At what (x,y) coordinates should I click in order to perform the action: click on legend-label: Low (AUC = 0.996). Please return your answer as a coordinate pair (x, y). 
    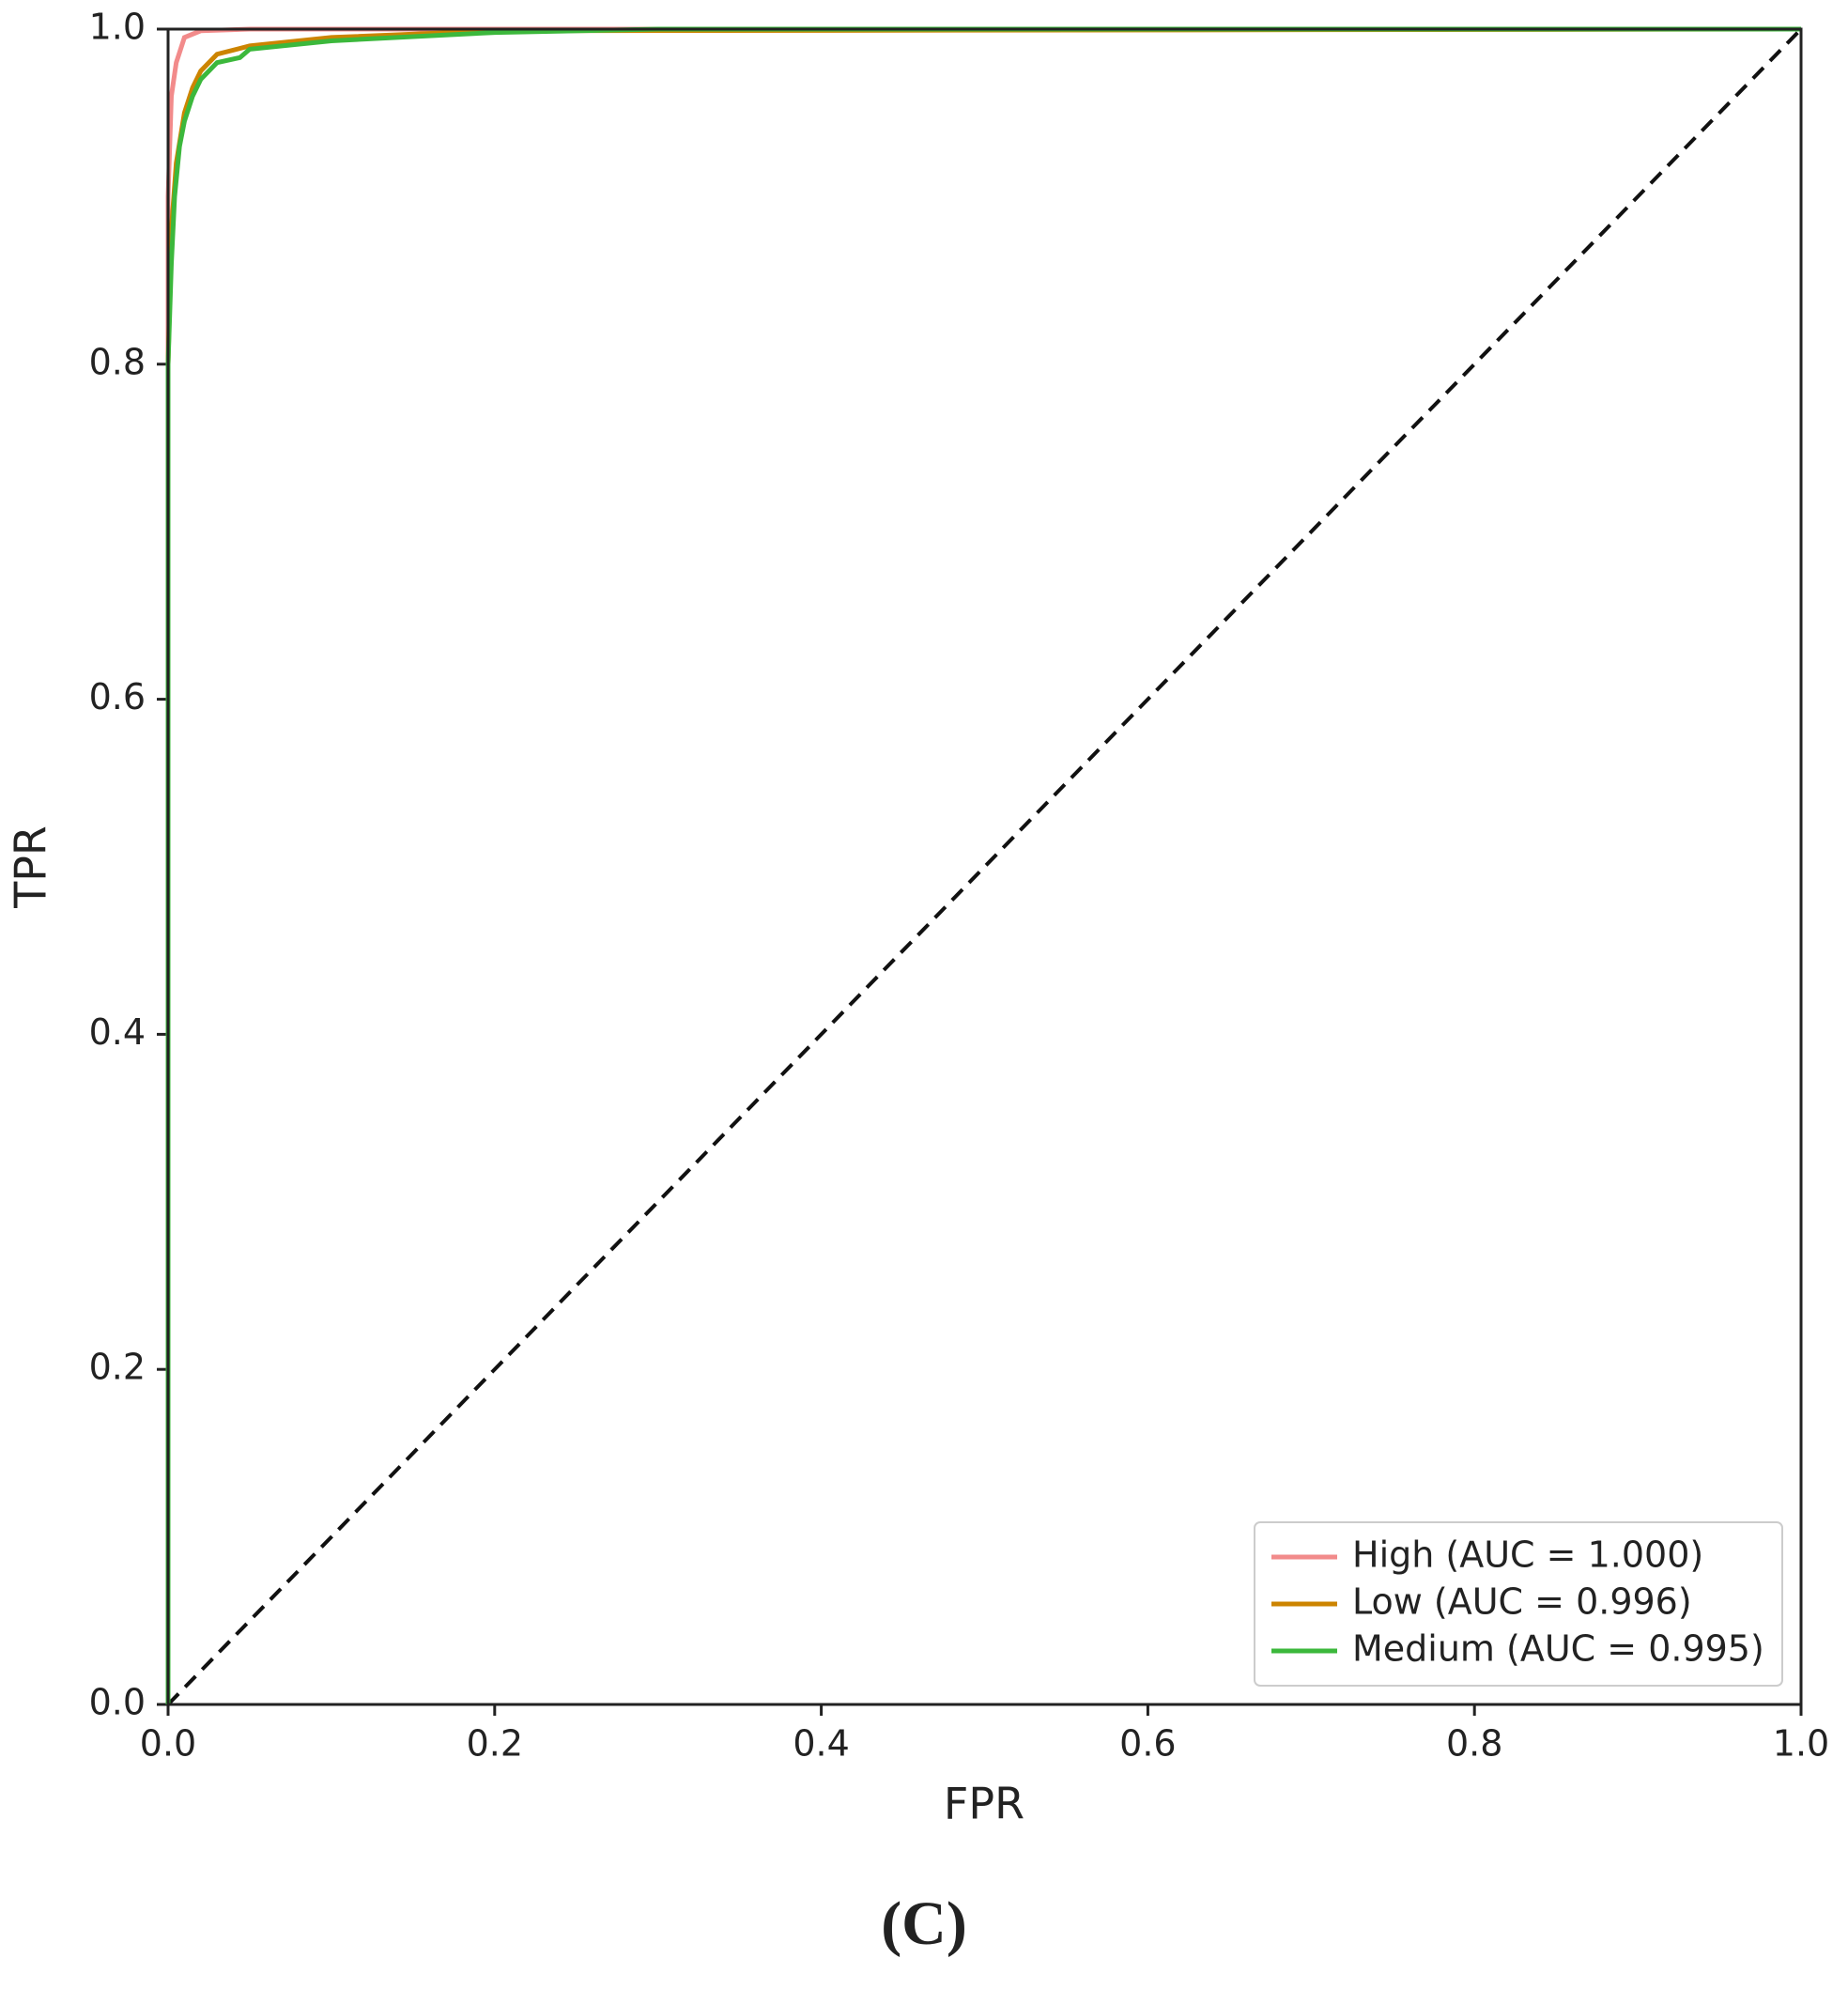
    Looking at the image, I should click on (1522, 1602).